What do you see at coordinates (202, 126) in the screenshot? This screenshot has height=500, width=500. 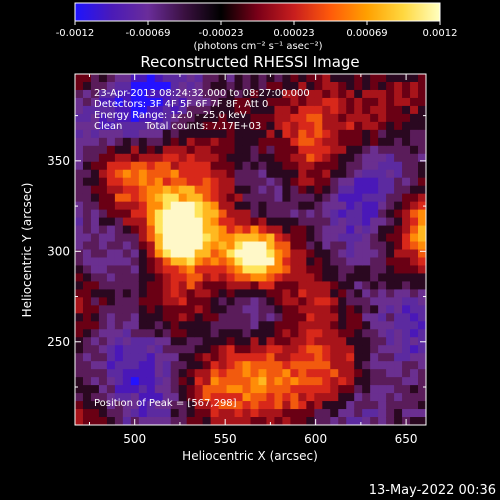 I see `total-counts-label: Total counts: 7.17E+03` at bounding box center [202, 126].